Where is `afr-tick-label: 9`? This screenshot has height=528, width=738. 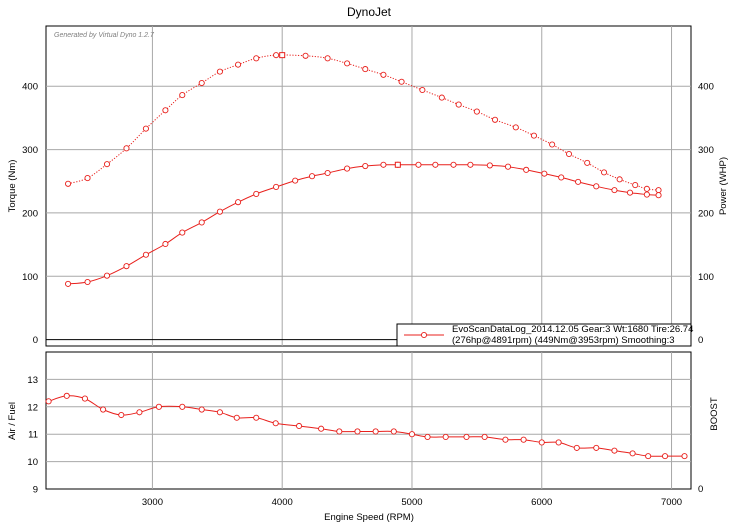 afr-tick-label: 9 is located at coordinates (35, 490).